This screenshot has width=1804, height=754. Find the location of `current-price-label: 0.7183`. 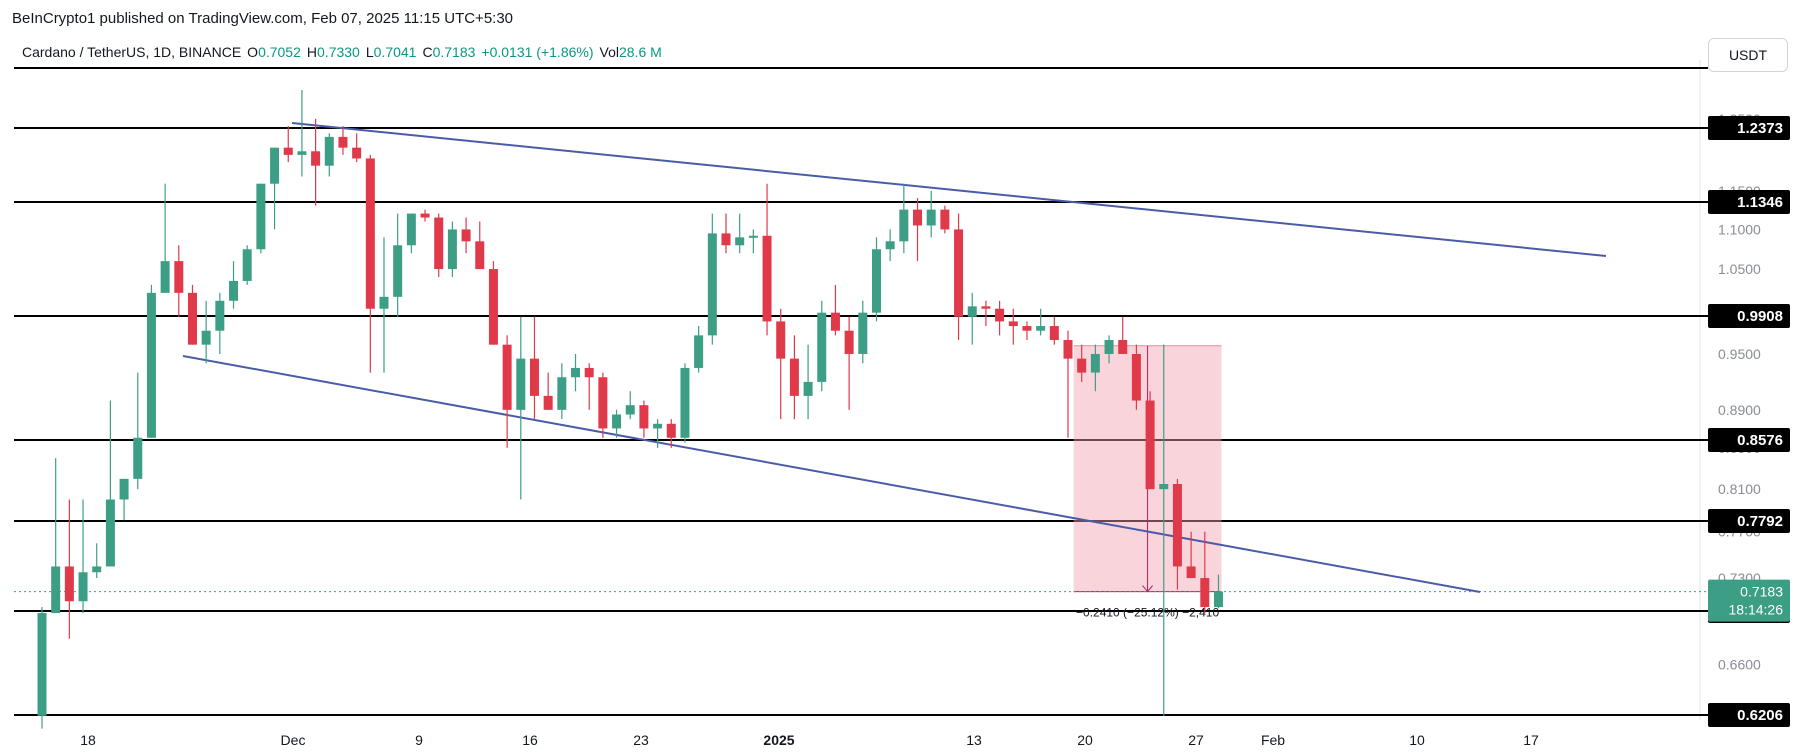

current-price-label: 0.7183 is located at coordinates (1761, 592).